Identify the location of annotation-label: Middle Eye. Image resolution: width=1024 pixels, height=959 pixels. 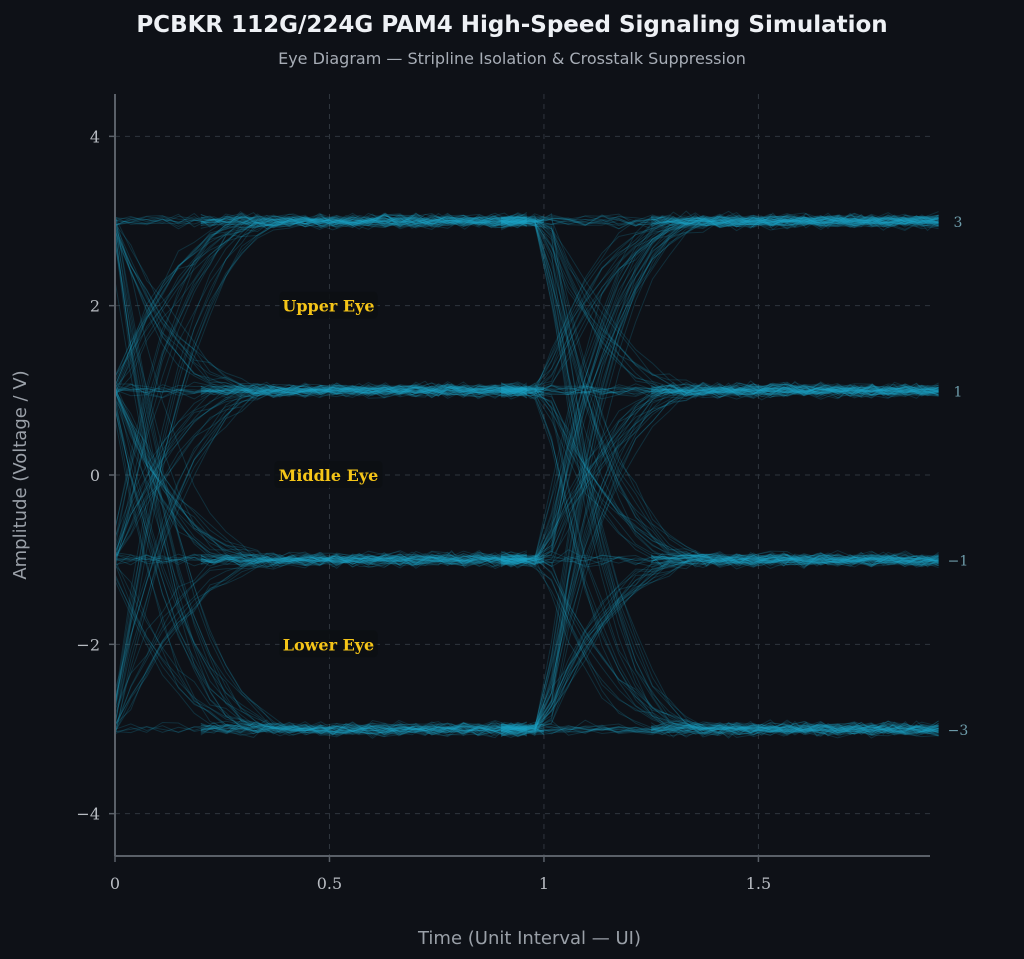
(329, 475).